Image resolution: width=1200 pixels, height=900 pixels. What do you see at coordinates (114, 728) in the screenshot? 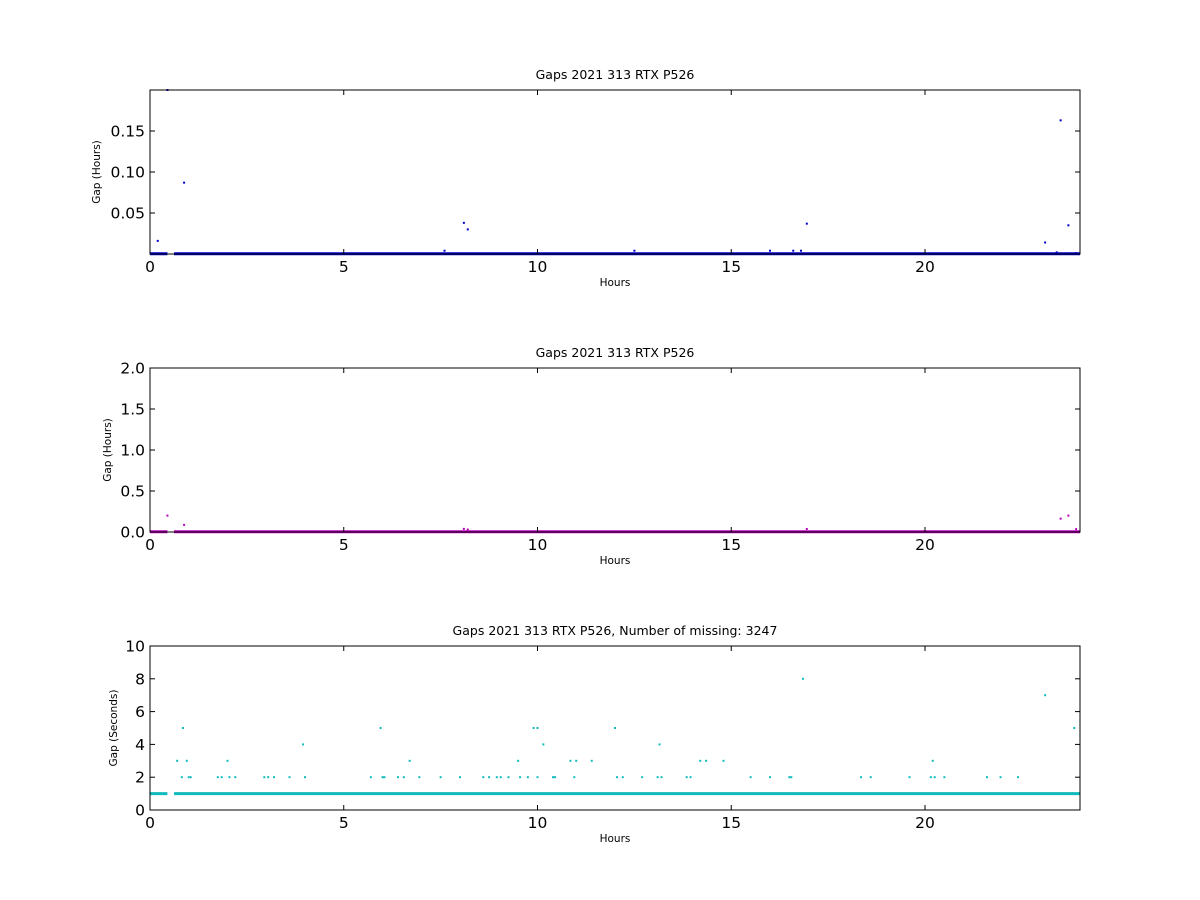
I see `y-axis-label: Gap (Seconds)` at bounding box center [114, 728].